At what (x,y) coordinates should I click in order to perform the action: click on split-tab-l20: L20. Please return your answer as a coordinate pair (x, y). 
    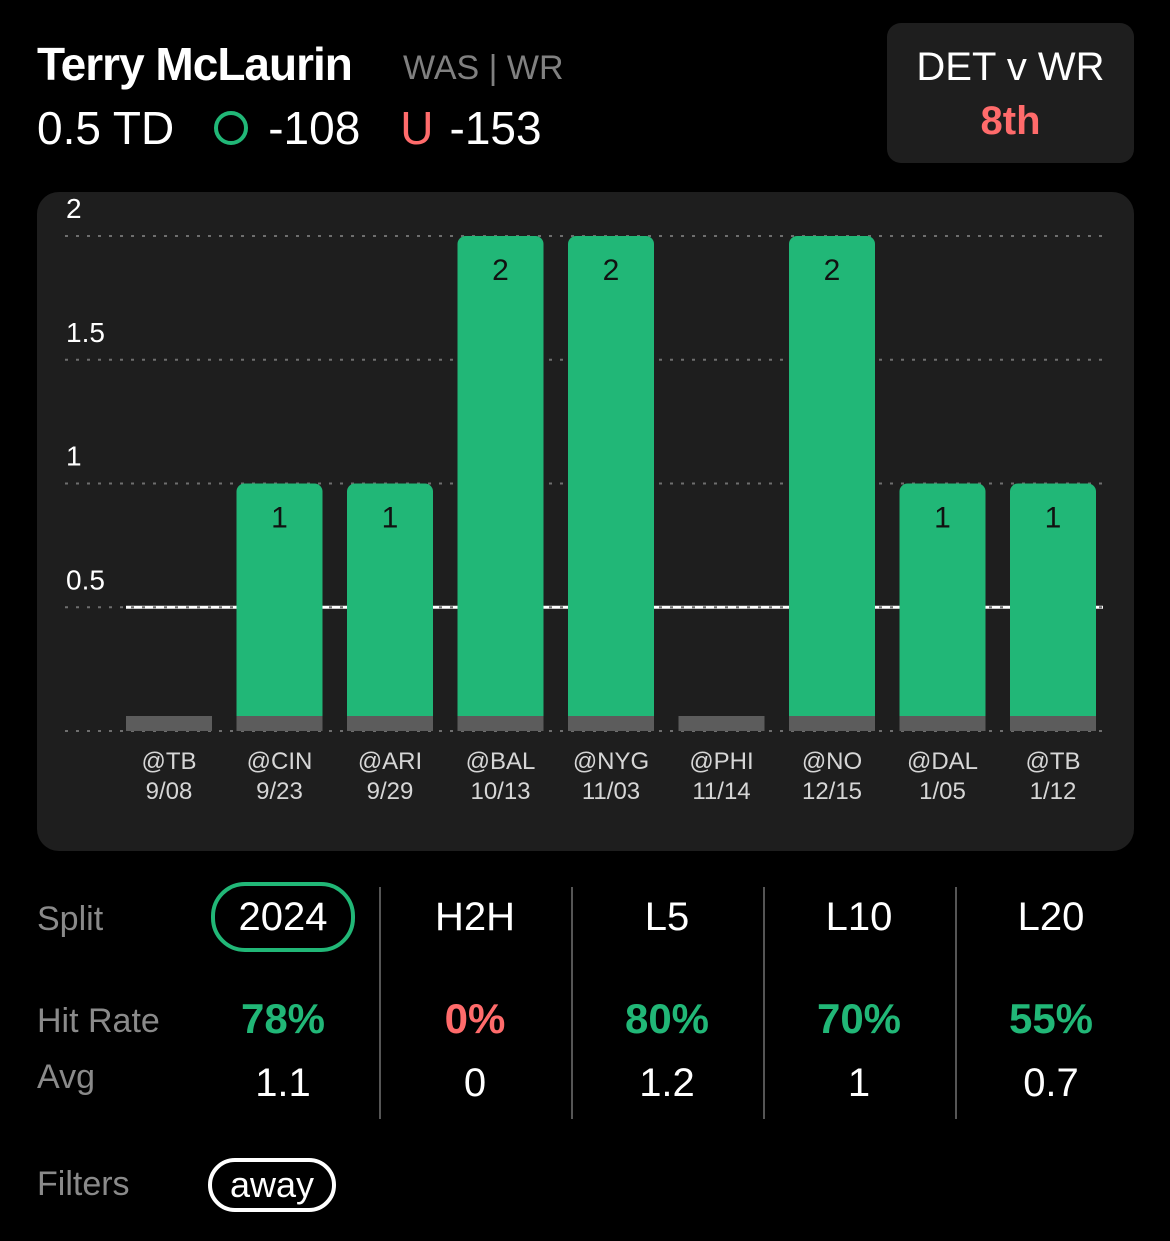
    Looking at the image, I should click on (1051, 917).